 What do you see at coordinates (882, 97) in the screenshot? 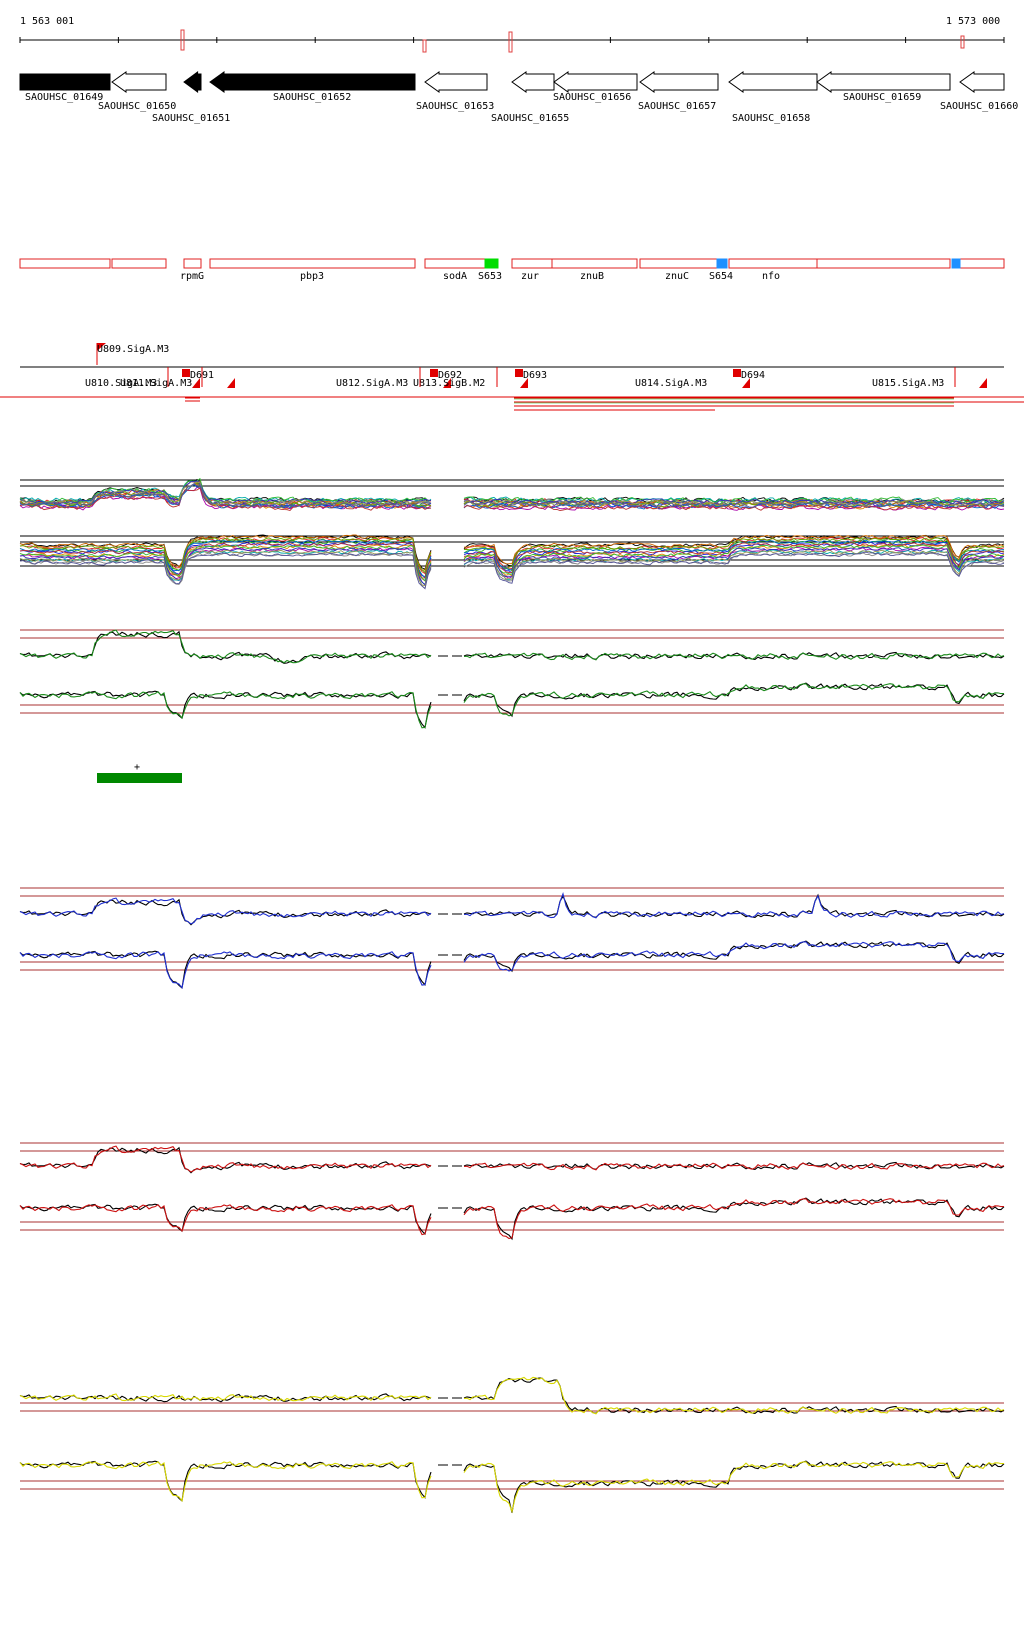
I see `gene-label: SAOUHSC_01659` at bounding box center [882, 97].